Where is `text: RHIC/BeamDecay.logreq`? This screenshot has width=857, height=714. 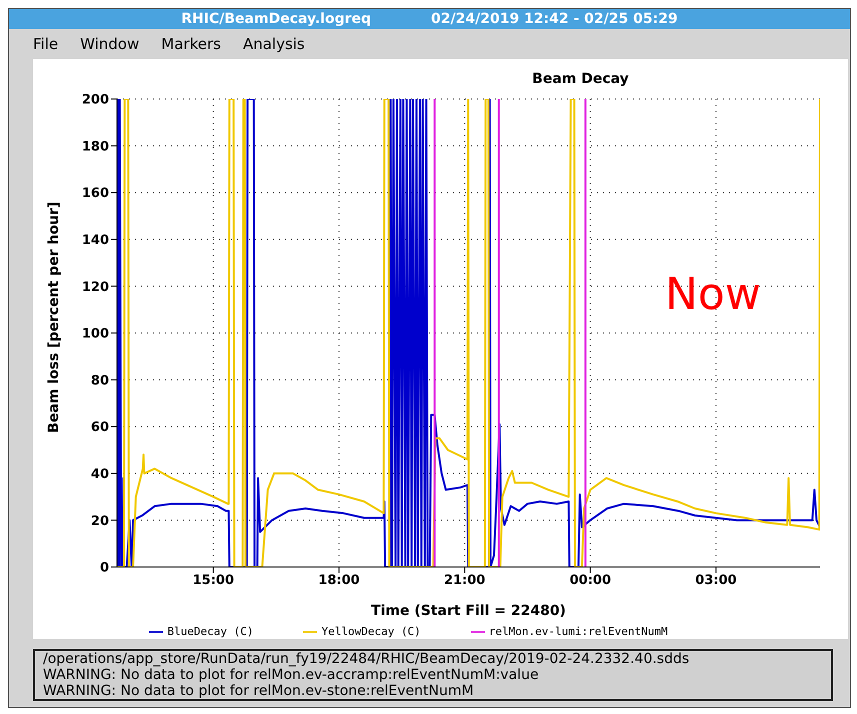 text: RHIC/BeamDecay.logreq is located at coordinates (276, 19).